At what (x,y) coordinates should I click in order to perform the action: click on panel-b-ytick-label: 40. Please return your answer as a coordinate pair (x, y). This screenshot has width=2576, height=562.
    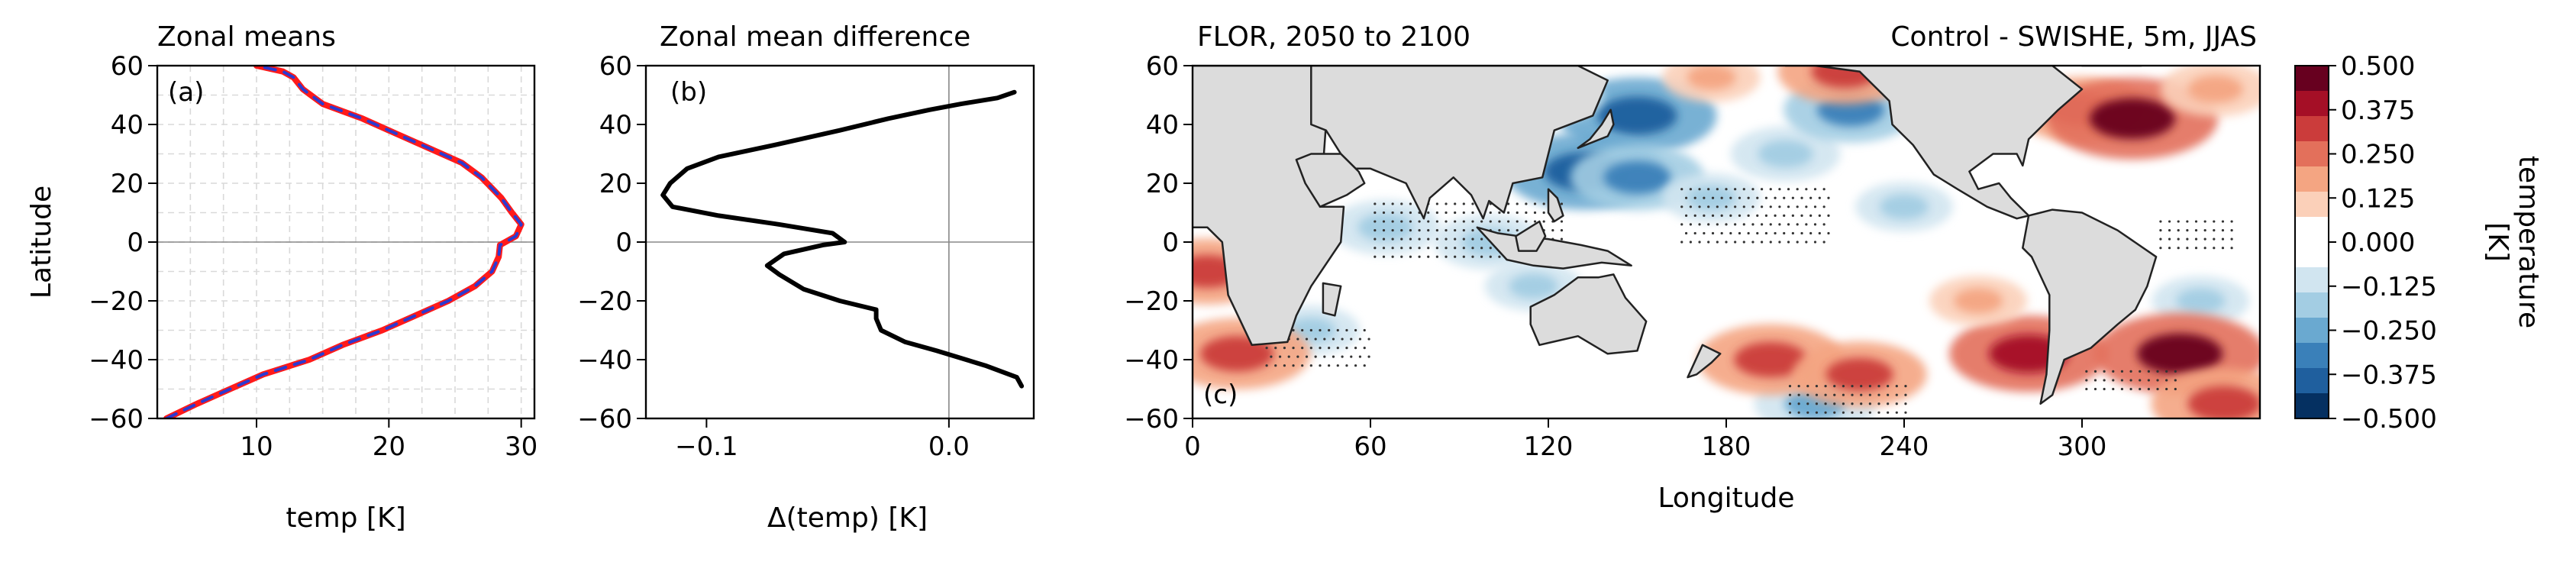
    Looking at the image, I should click on (615, 125).